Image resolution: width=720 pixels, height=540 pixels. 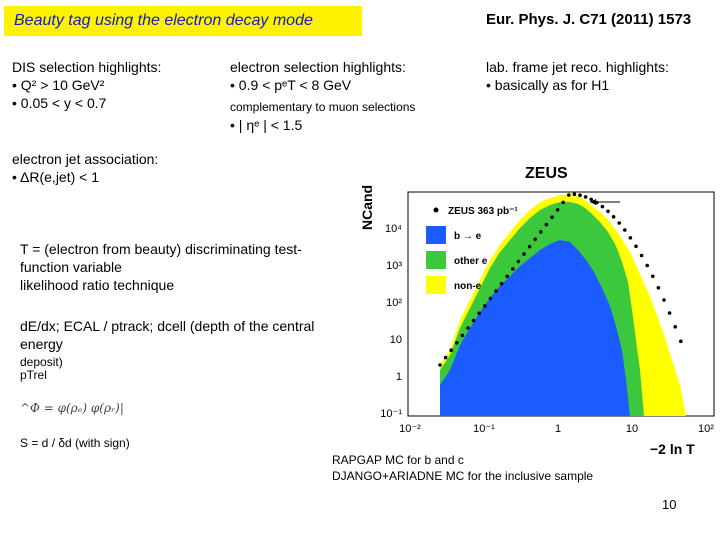 What do you see at coordinates (163, 20) in the screenshot?
I see `slide-title: Beauty tag using the electron decay mode` at bounding box center [163, 20].